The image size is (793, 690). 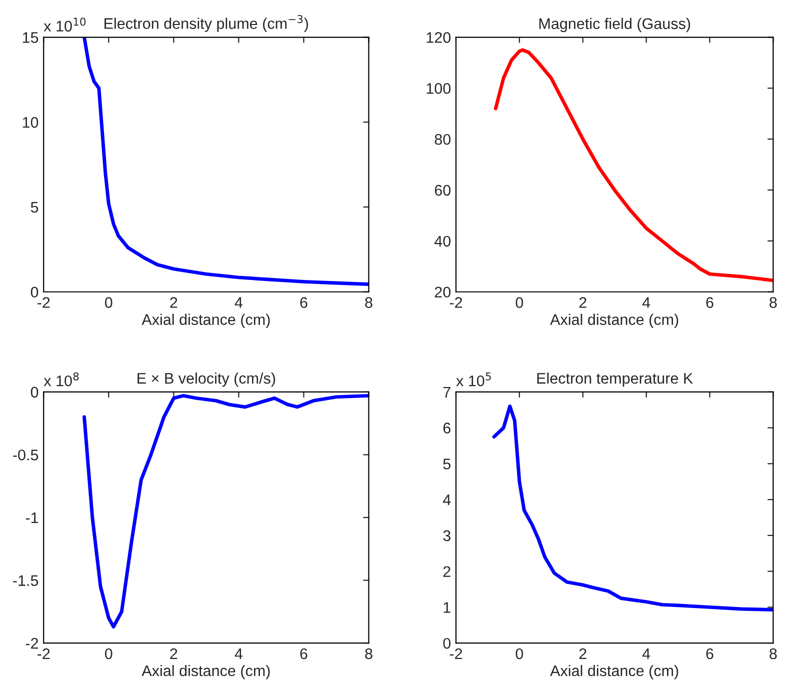 I want to click on y-tick-label: 10, so click(x=30, y=122).